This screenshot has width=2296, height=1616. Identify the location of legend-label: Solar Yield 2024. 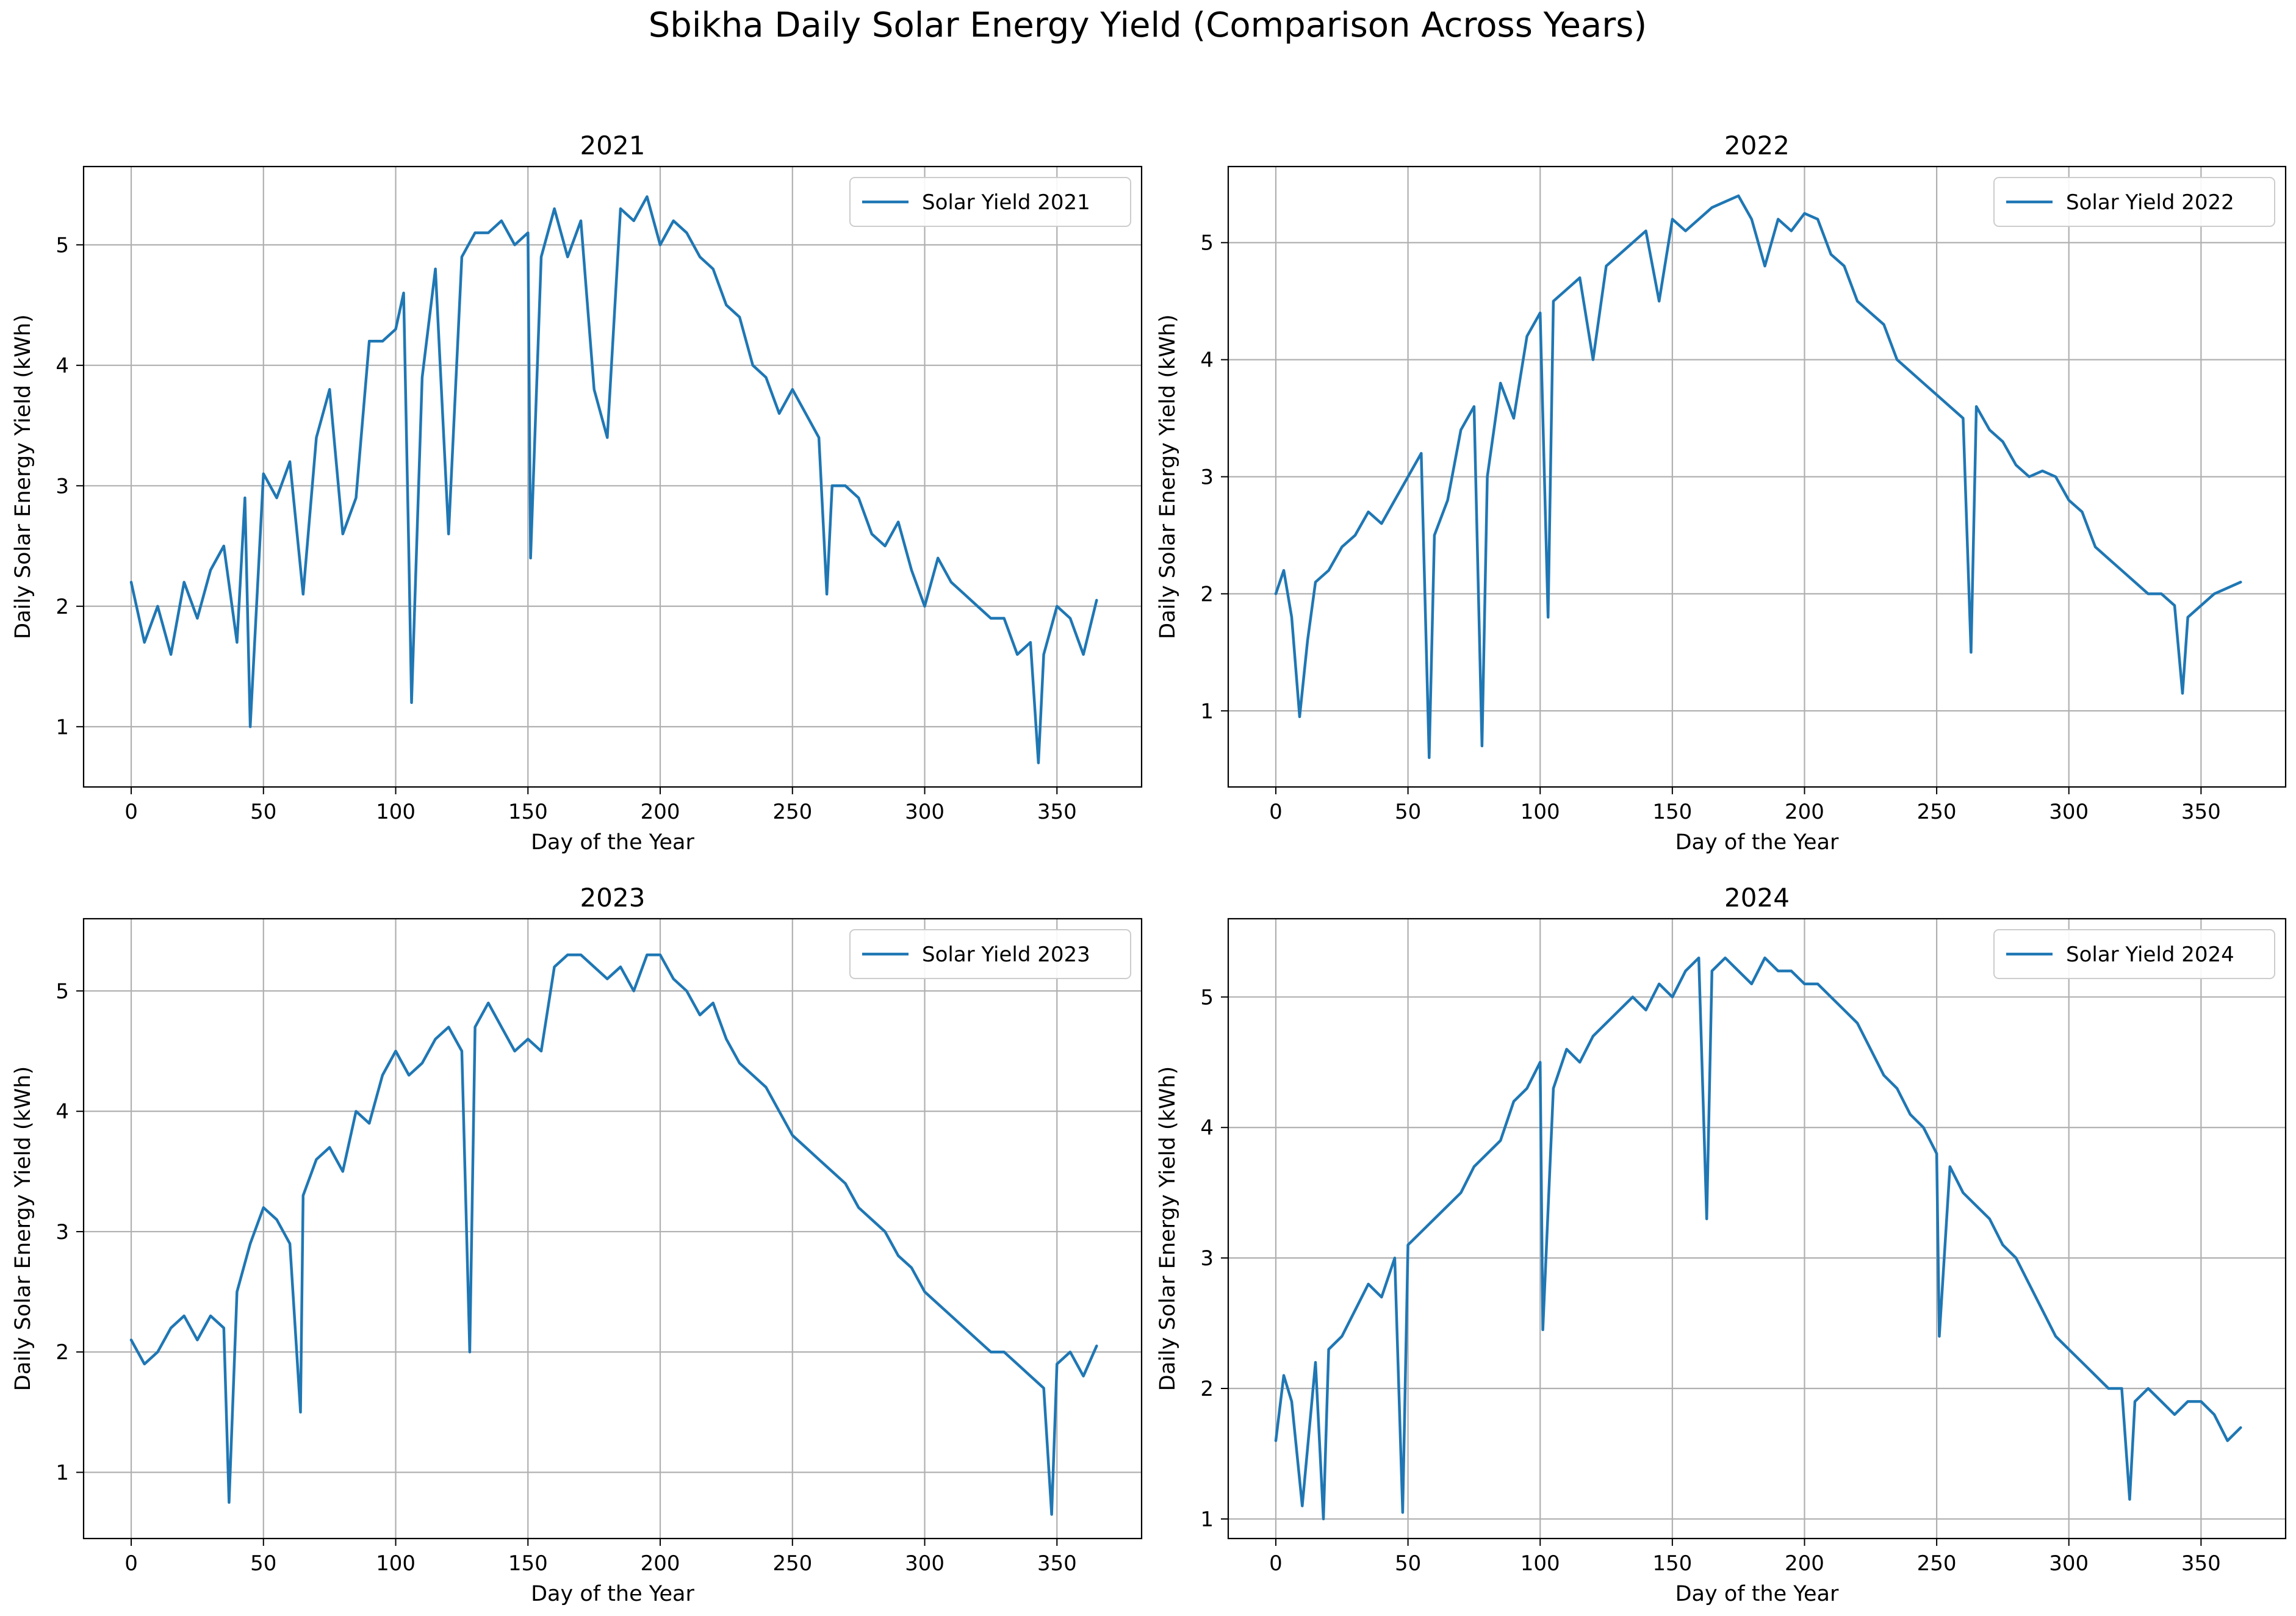
(2150, 955).